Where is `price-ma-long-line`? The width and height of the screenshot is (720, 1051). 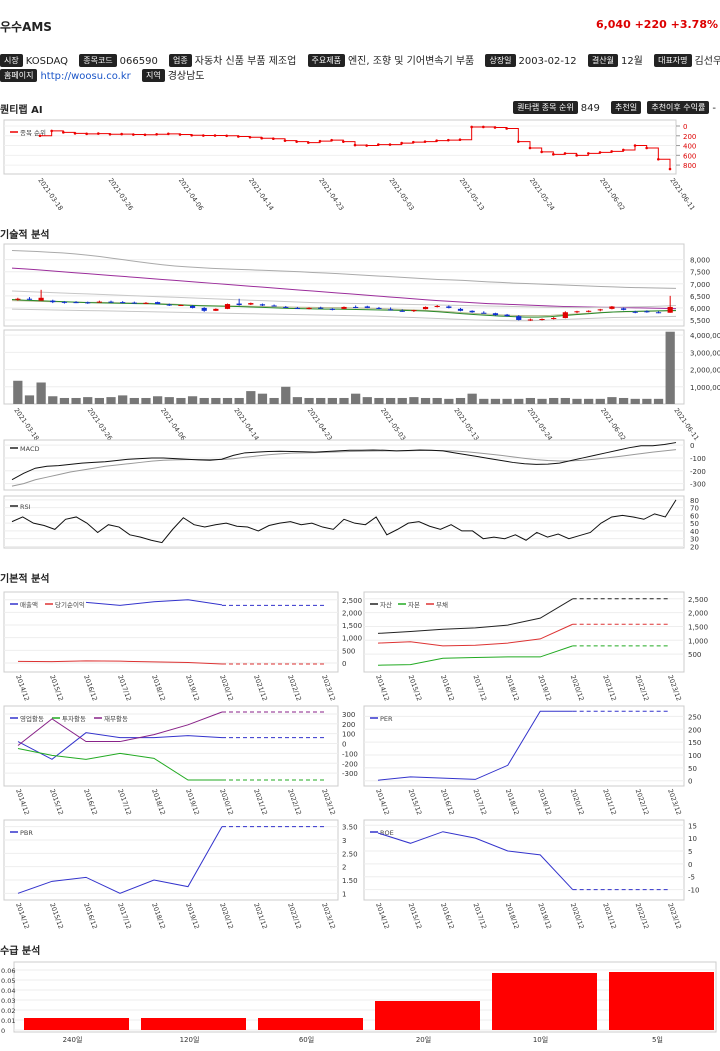 price-ma-long-line is located at coordinates (344, 269).